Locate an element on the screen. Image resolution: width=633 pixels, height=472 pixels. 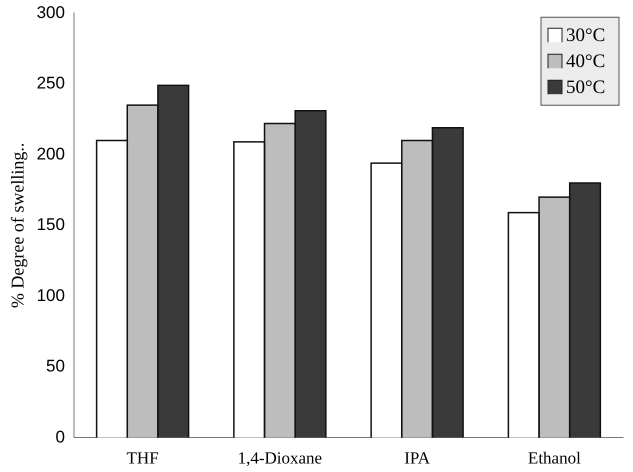
y-tick-label: 0 is located at coordinates (60, 436).